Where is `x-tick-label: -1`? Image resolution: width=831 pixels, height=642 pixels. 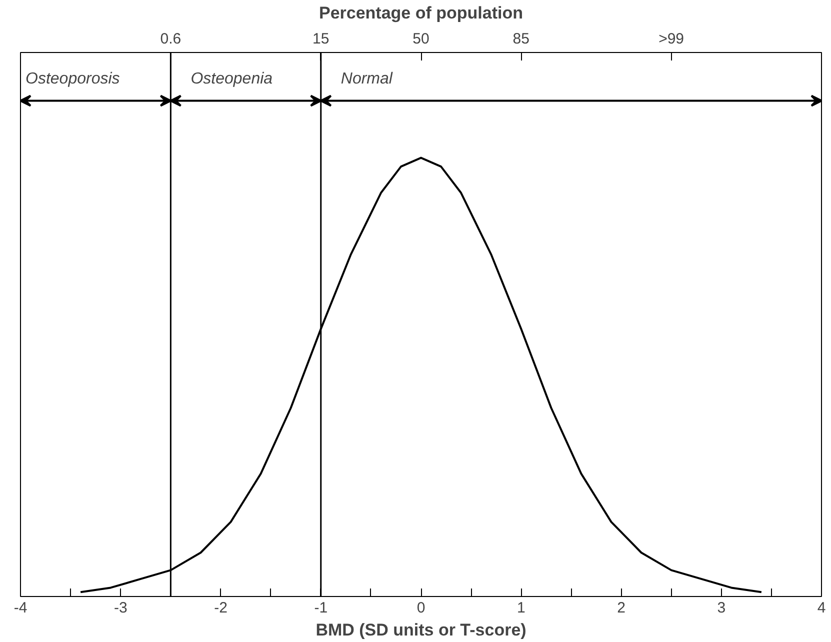
x-tick-label: -1 is located at coordinates (321, 608).